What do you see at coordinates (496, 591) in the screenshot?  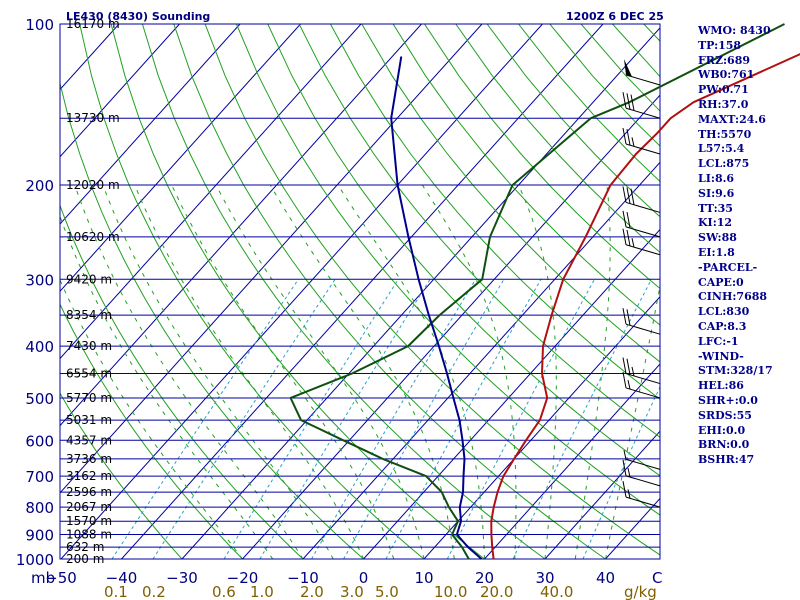 I see `mixing-ratio-label: 20.0` at bounding box center [496, 591].